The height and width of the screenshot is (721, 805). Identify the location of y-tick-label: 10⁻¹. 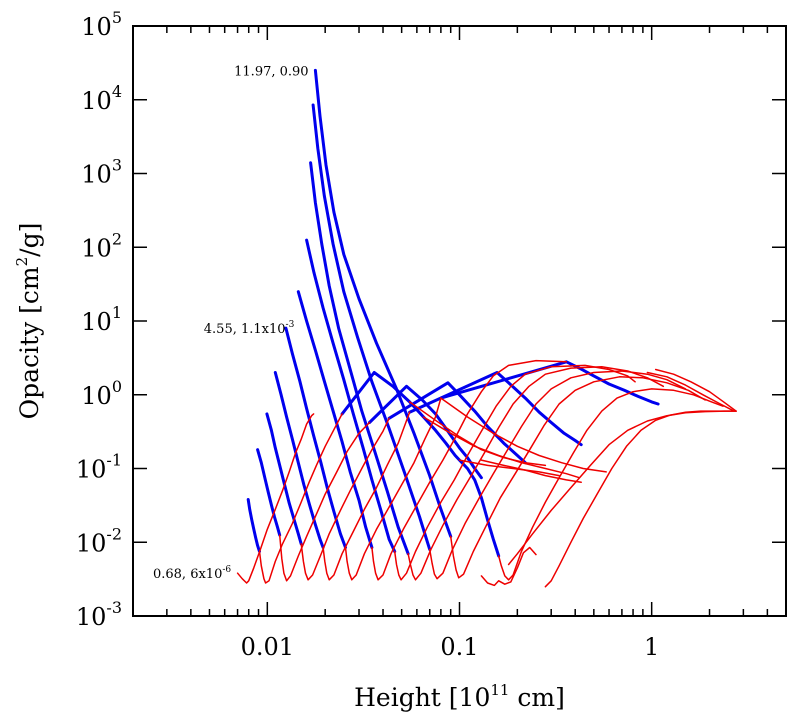
(99, 467).